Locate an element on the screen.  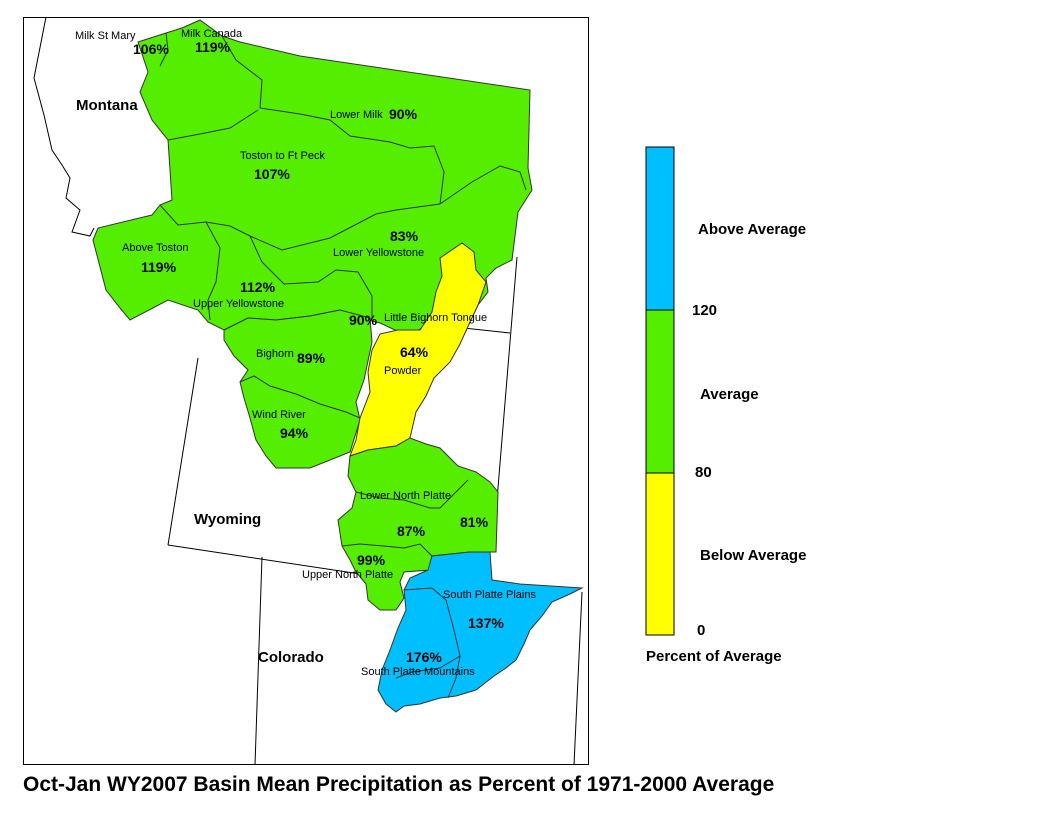
state-label-wyoming: Wyoming is located at coordinates (227, 519).